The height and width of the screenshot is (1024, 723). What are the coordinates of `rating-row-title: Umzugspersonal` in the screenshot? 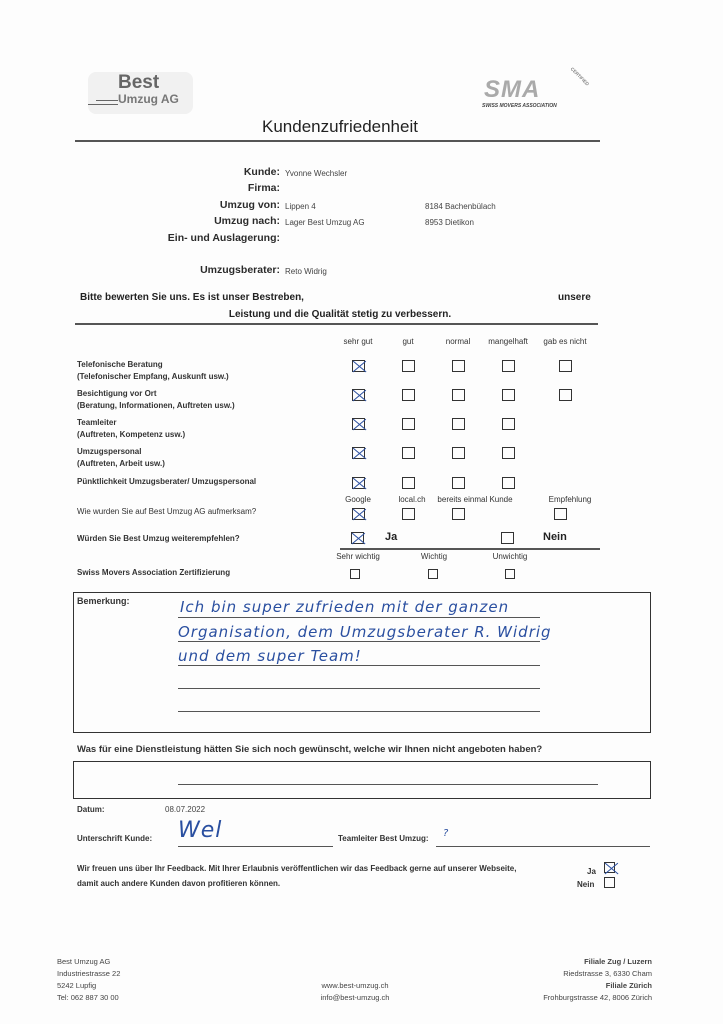 It's located at (109, 451).